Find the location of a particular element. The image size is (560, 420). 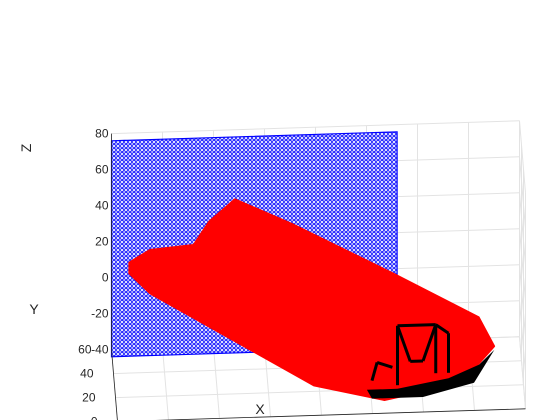

y-tick-label: 20 is located at coordinates (89, 398).